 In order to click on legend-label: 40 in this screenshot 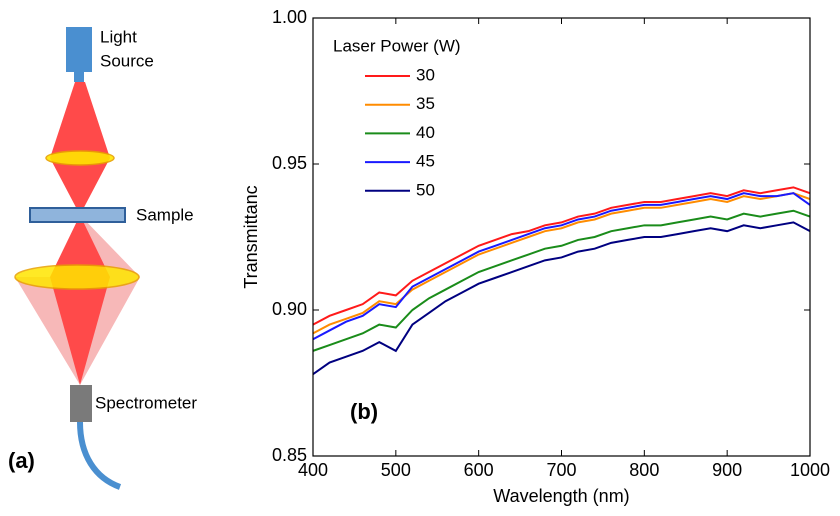, I will do `click(425, 132)`.